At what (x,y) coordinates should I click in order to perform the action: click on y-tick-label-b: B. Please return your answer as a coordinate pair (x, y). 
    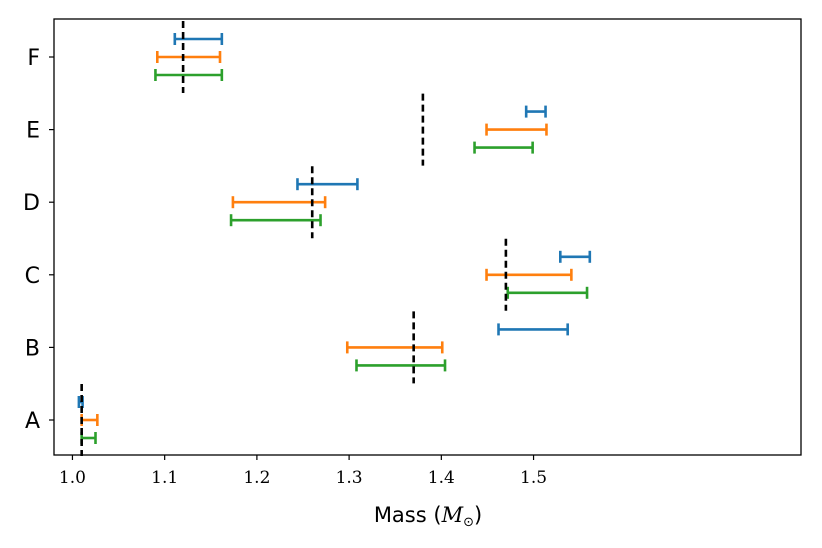
    Looking at the image, I should click on (32, 348).